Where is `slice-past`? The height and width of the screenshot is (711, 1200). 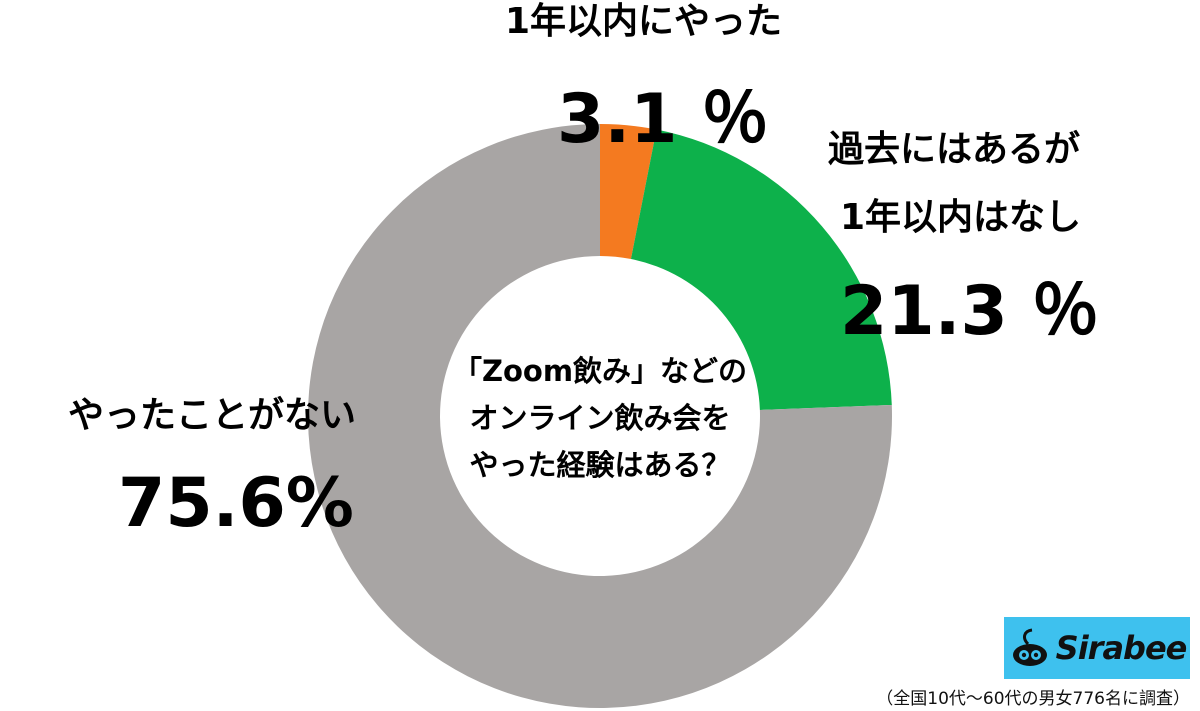
slice-past is located at coordinates (761, 269).